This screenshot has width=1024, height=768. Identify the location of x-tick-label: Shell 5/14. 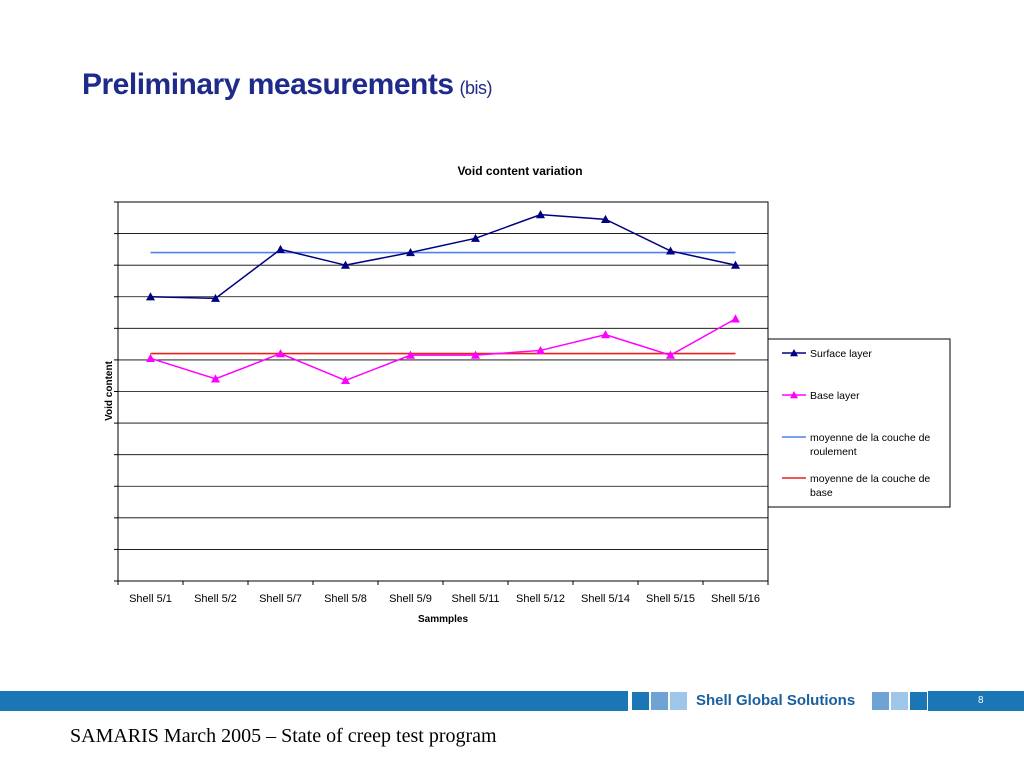
(605, 599).